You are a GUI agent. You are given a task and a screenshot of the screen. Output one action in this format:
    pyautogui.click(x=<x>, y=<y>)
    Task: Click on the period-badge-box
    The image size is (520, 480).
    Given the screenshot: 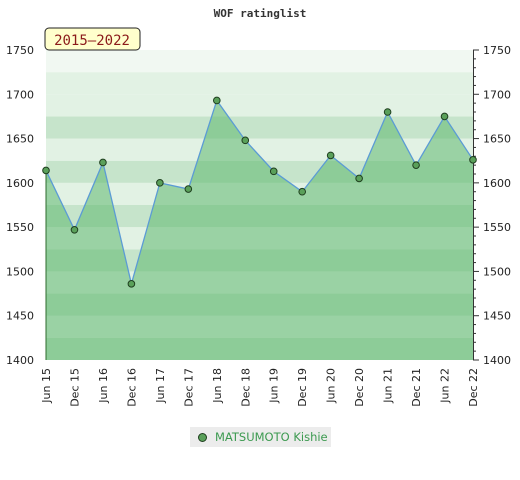 What is the action you would take?
    pyautogui.click(x=92, y=39)
    